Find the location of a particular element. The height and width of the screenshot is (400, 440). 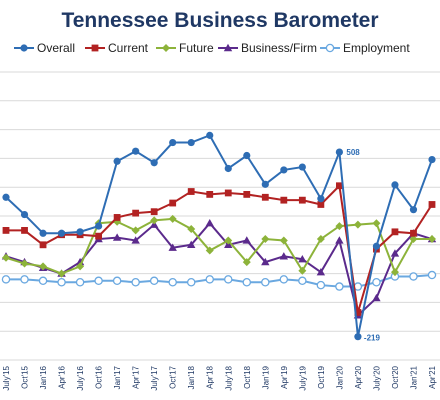

x-tick-label: Jan'21 is located at coordinates (413, 377).